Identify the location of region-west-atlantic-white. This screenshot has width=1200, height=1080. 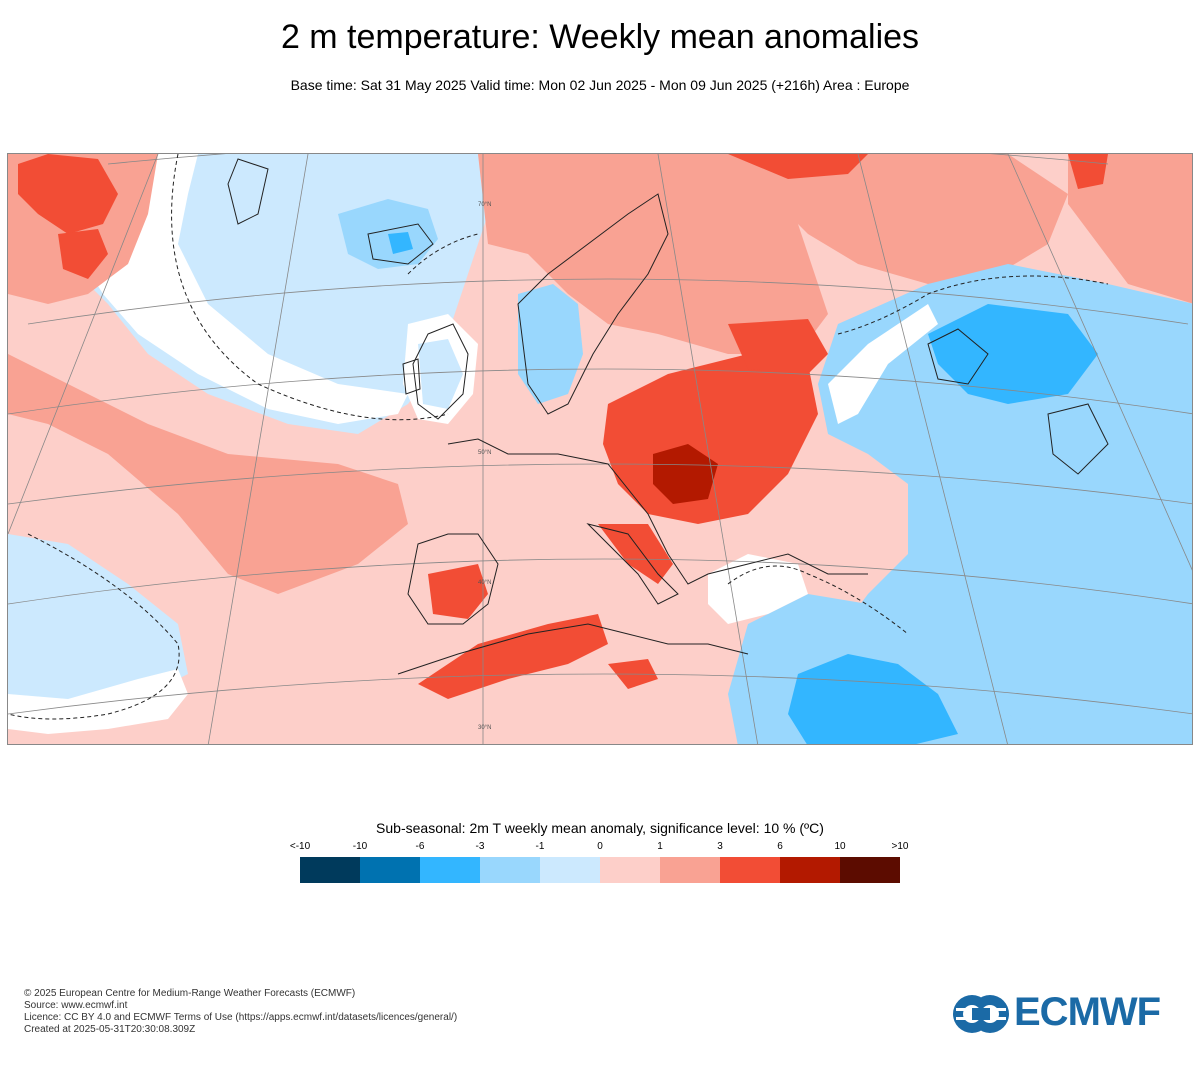
(98, 701).